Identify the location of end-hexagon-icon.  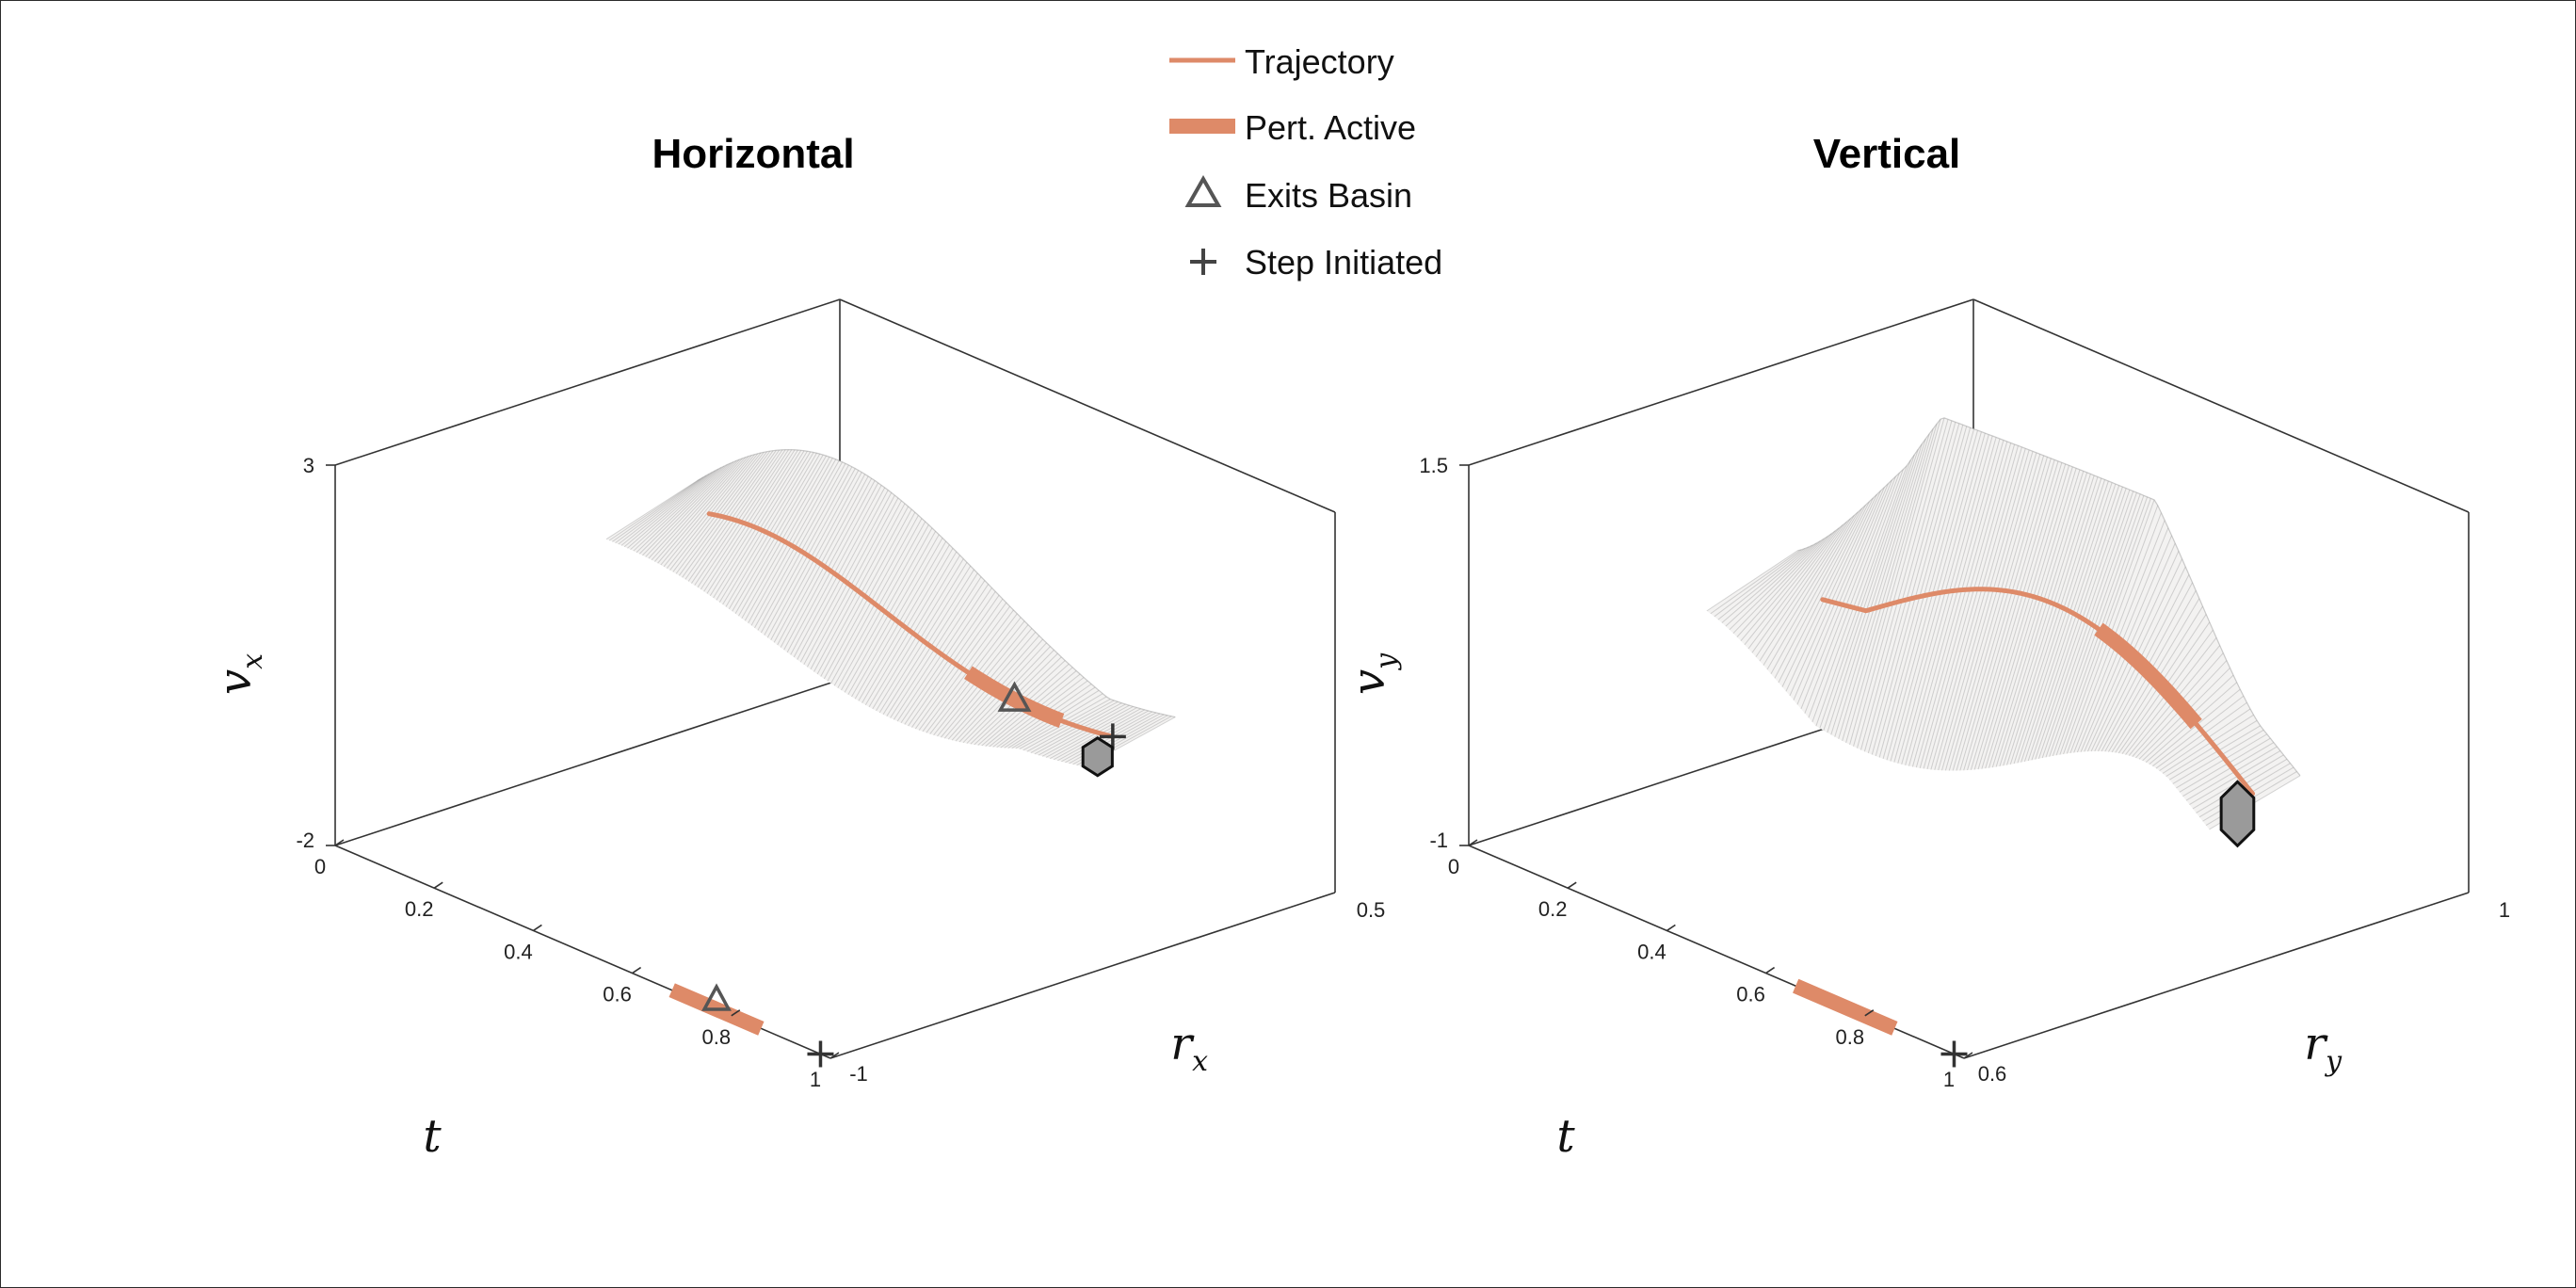
(1097, 756).